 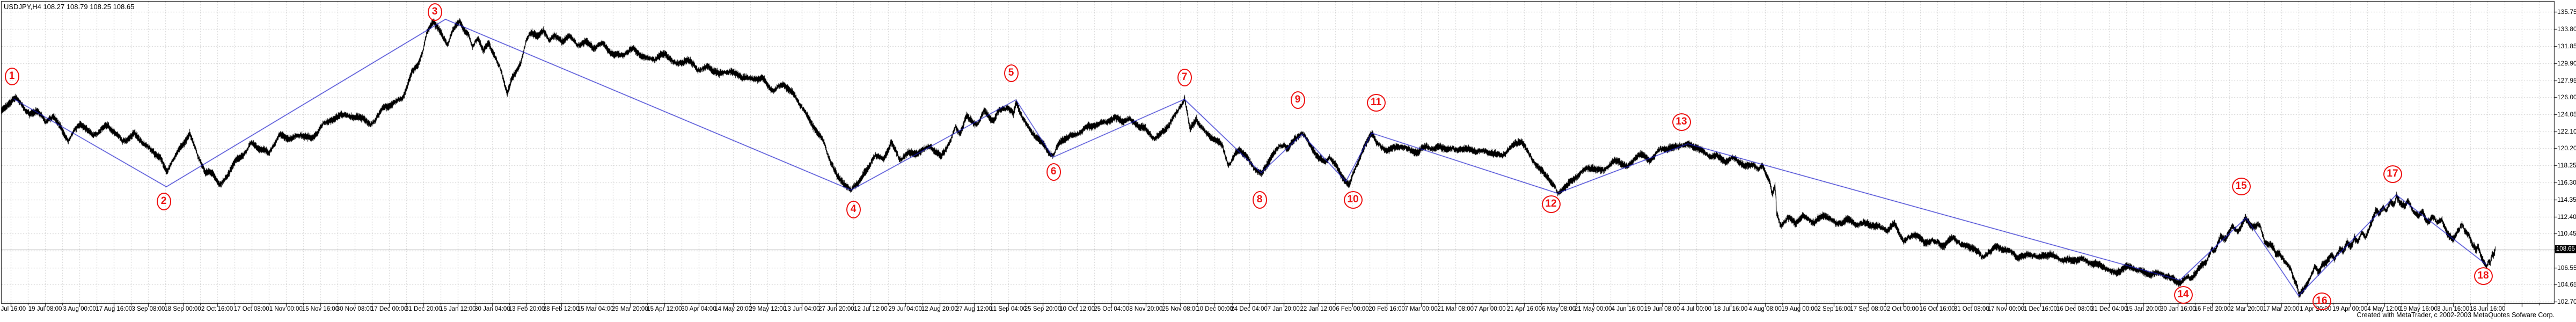 I want to click on date-axis-label: 29 Jul 04:00, so click(x=905, y=309).